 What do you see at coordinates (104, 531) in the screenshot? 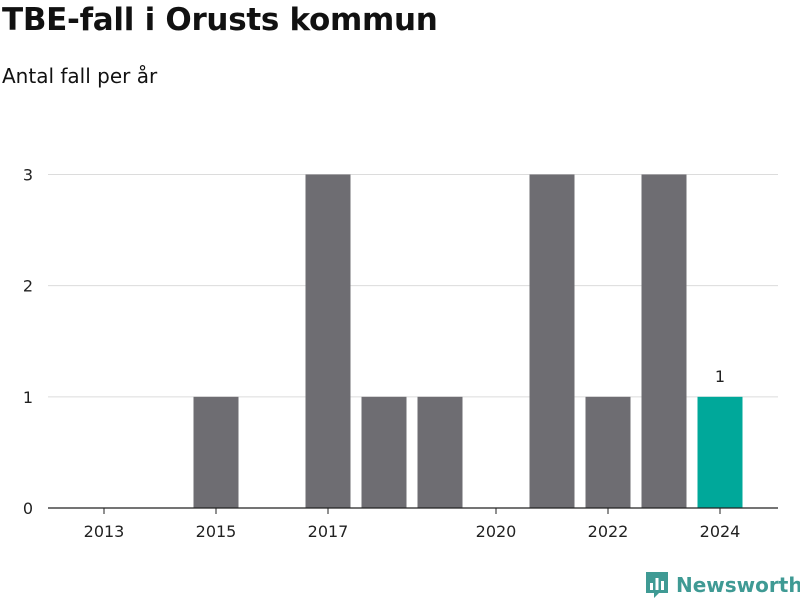
I see `x-tick-label-2013: 2013` at bounding box center [104, 531].